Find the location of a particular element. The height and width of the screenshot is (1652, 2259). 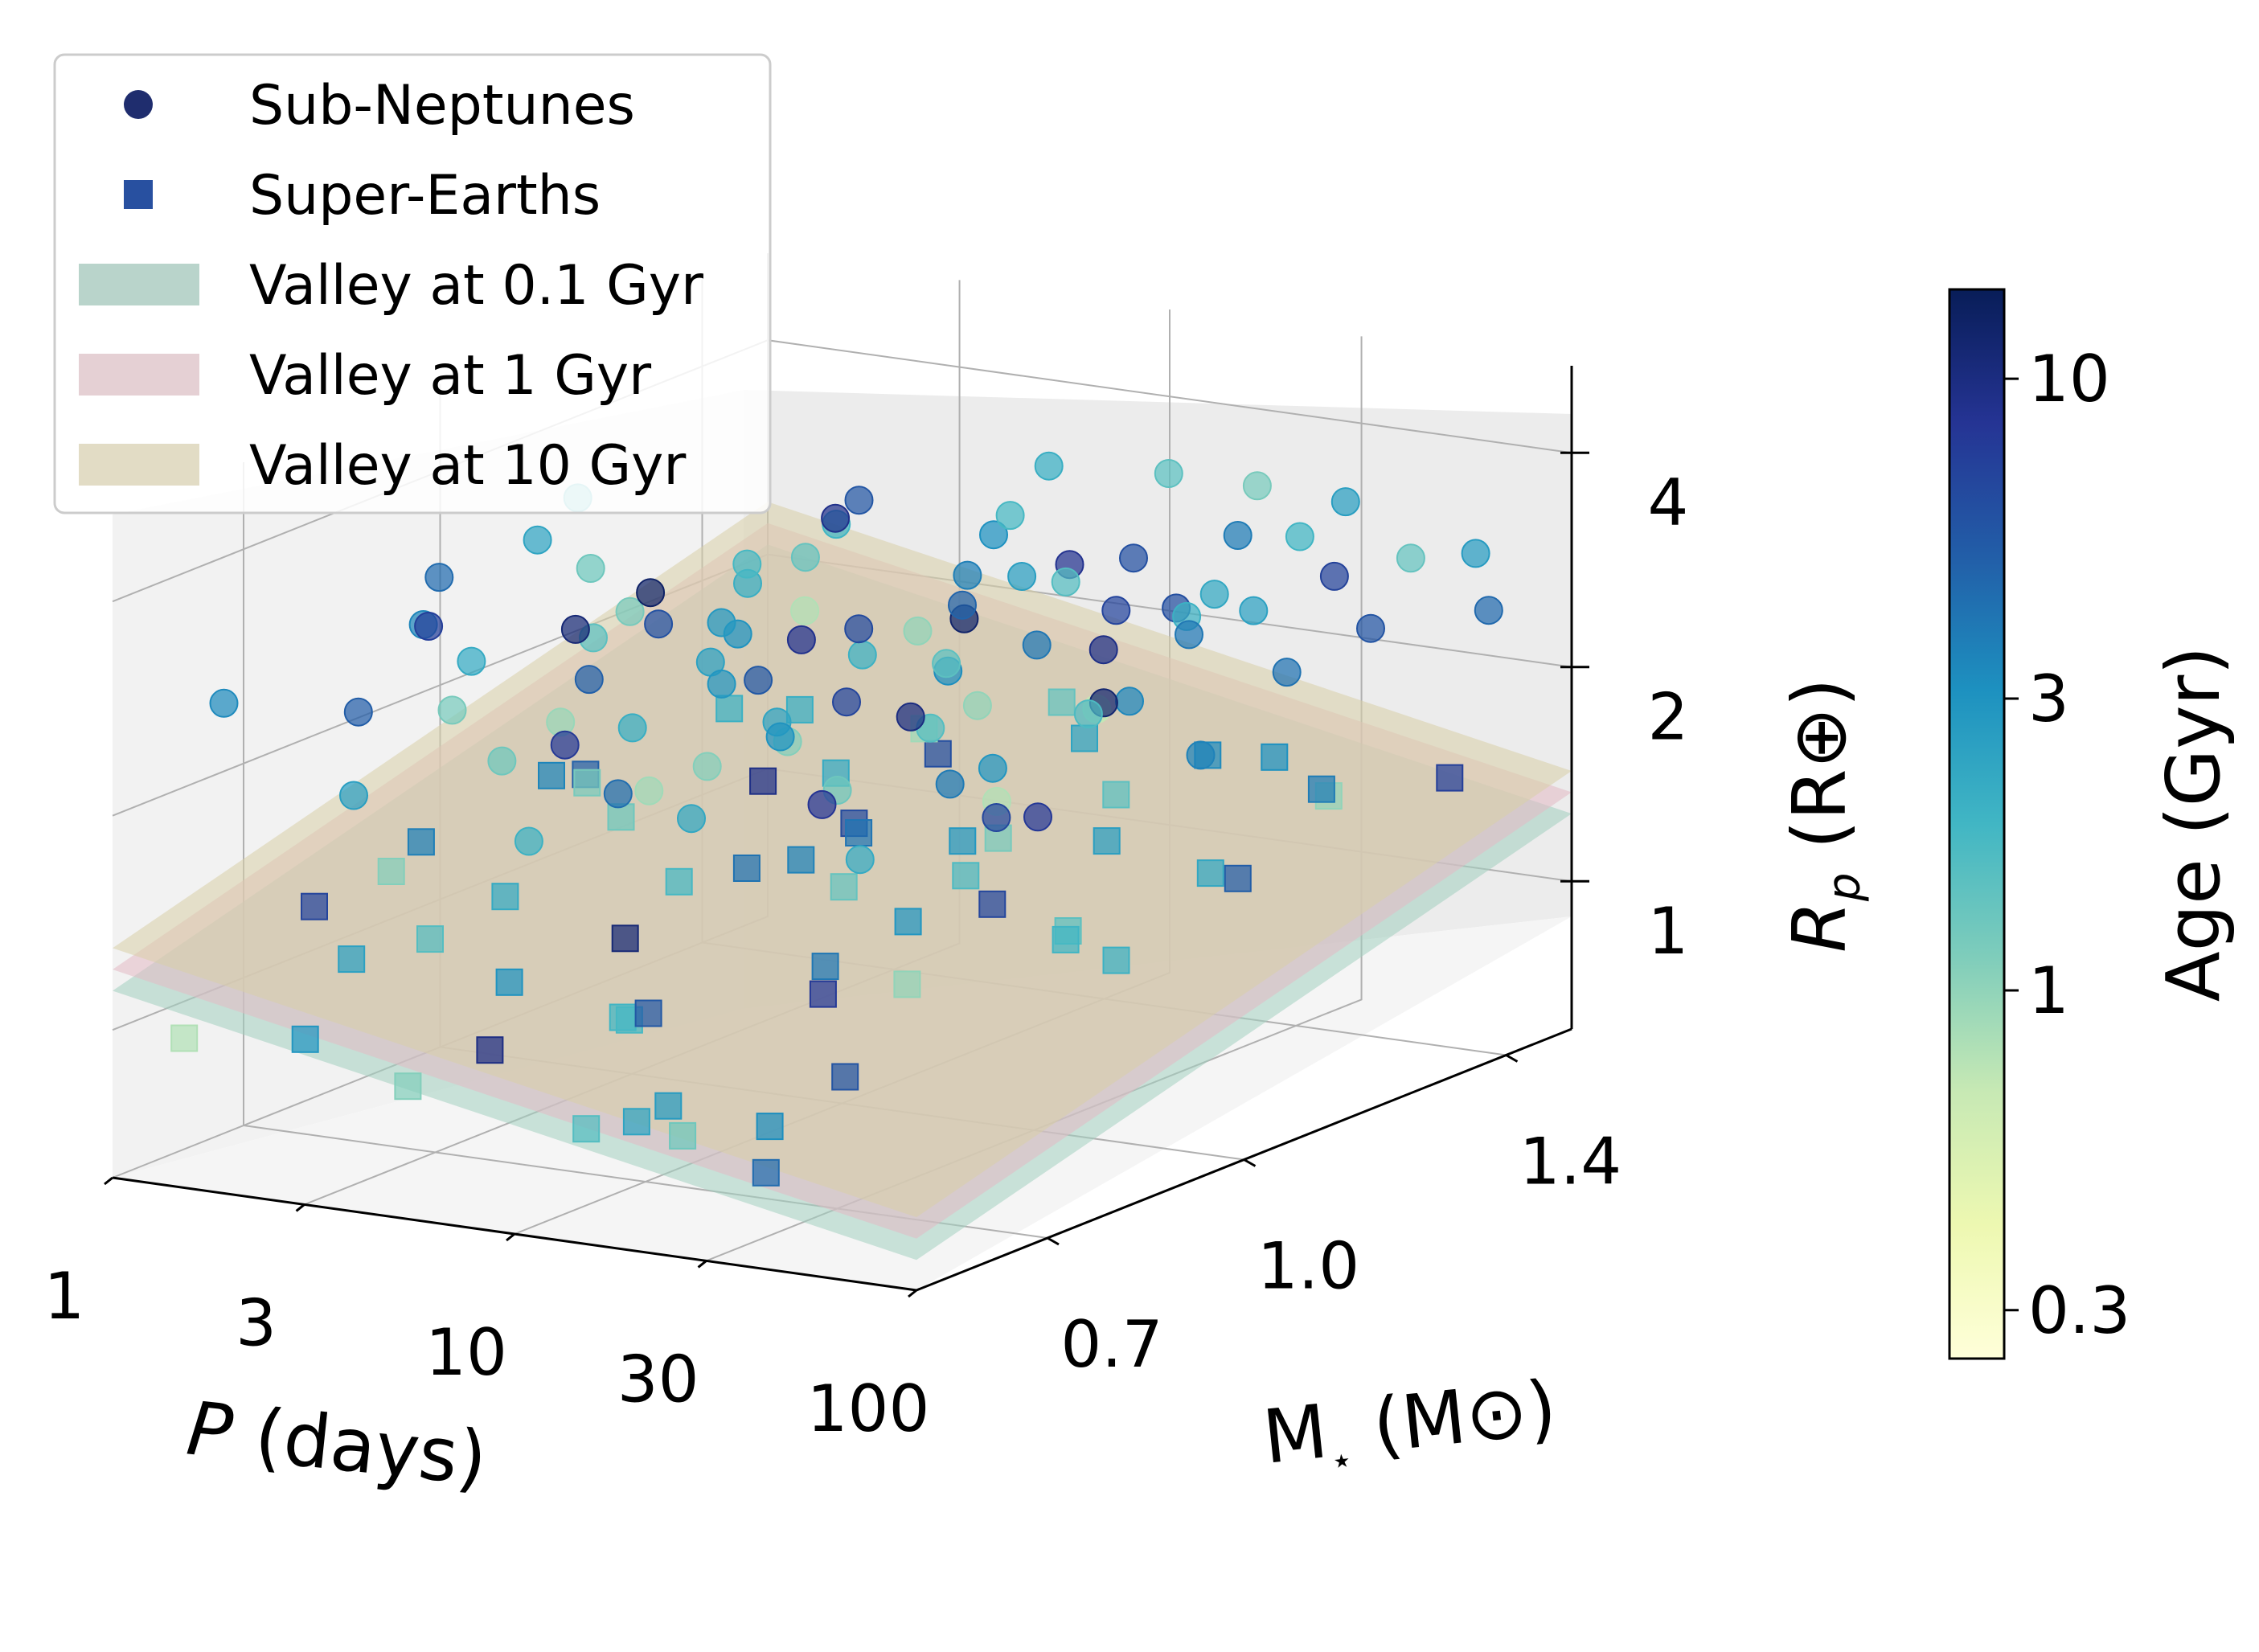

legend-label: Valley at 1 Gyr is located at coordinates (450, 376).